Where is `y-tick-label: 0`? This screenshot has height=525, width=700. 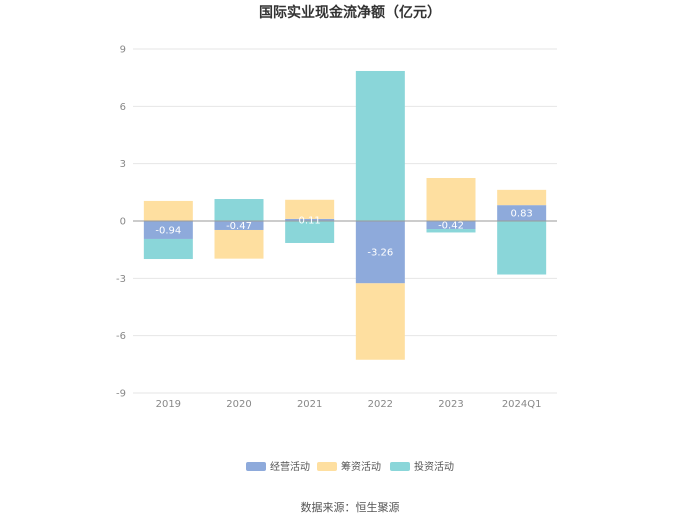
y-tick-label: 0 is located at coordinates (123, 222).